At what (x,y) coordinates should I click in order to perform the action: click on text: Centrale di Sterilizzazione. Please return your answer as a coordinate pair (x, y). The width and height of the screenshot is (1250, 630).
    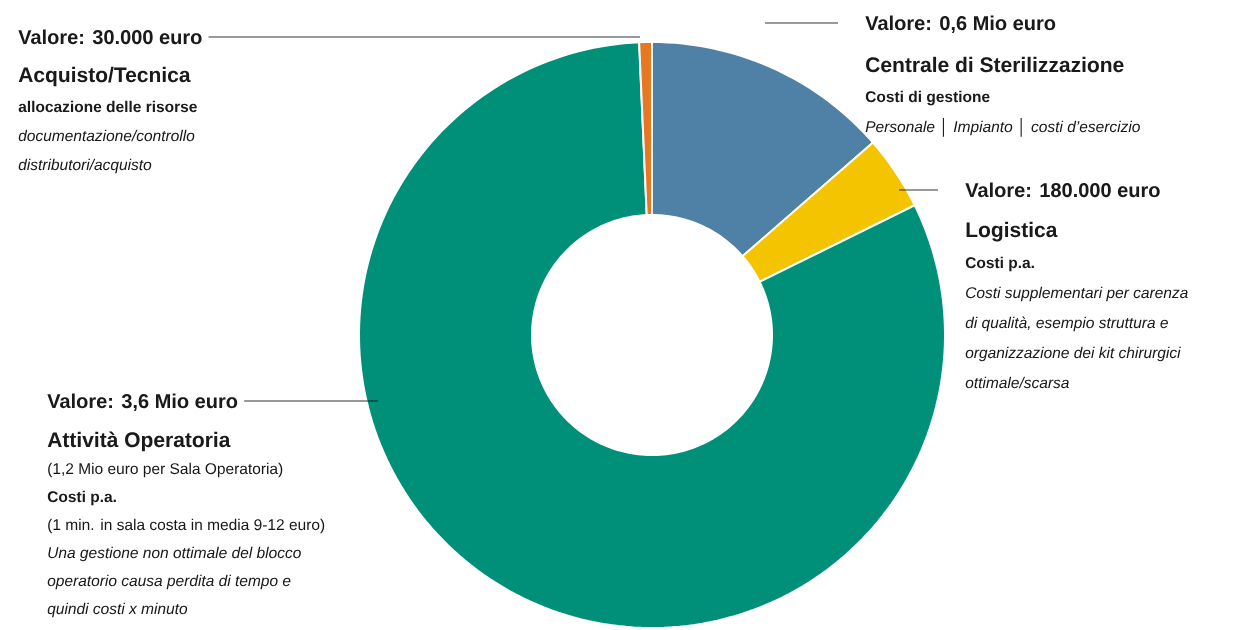
    Looking at the image, I should click on (995, 64).